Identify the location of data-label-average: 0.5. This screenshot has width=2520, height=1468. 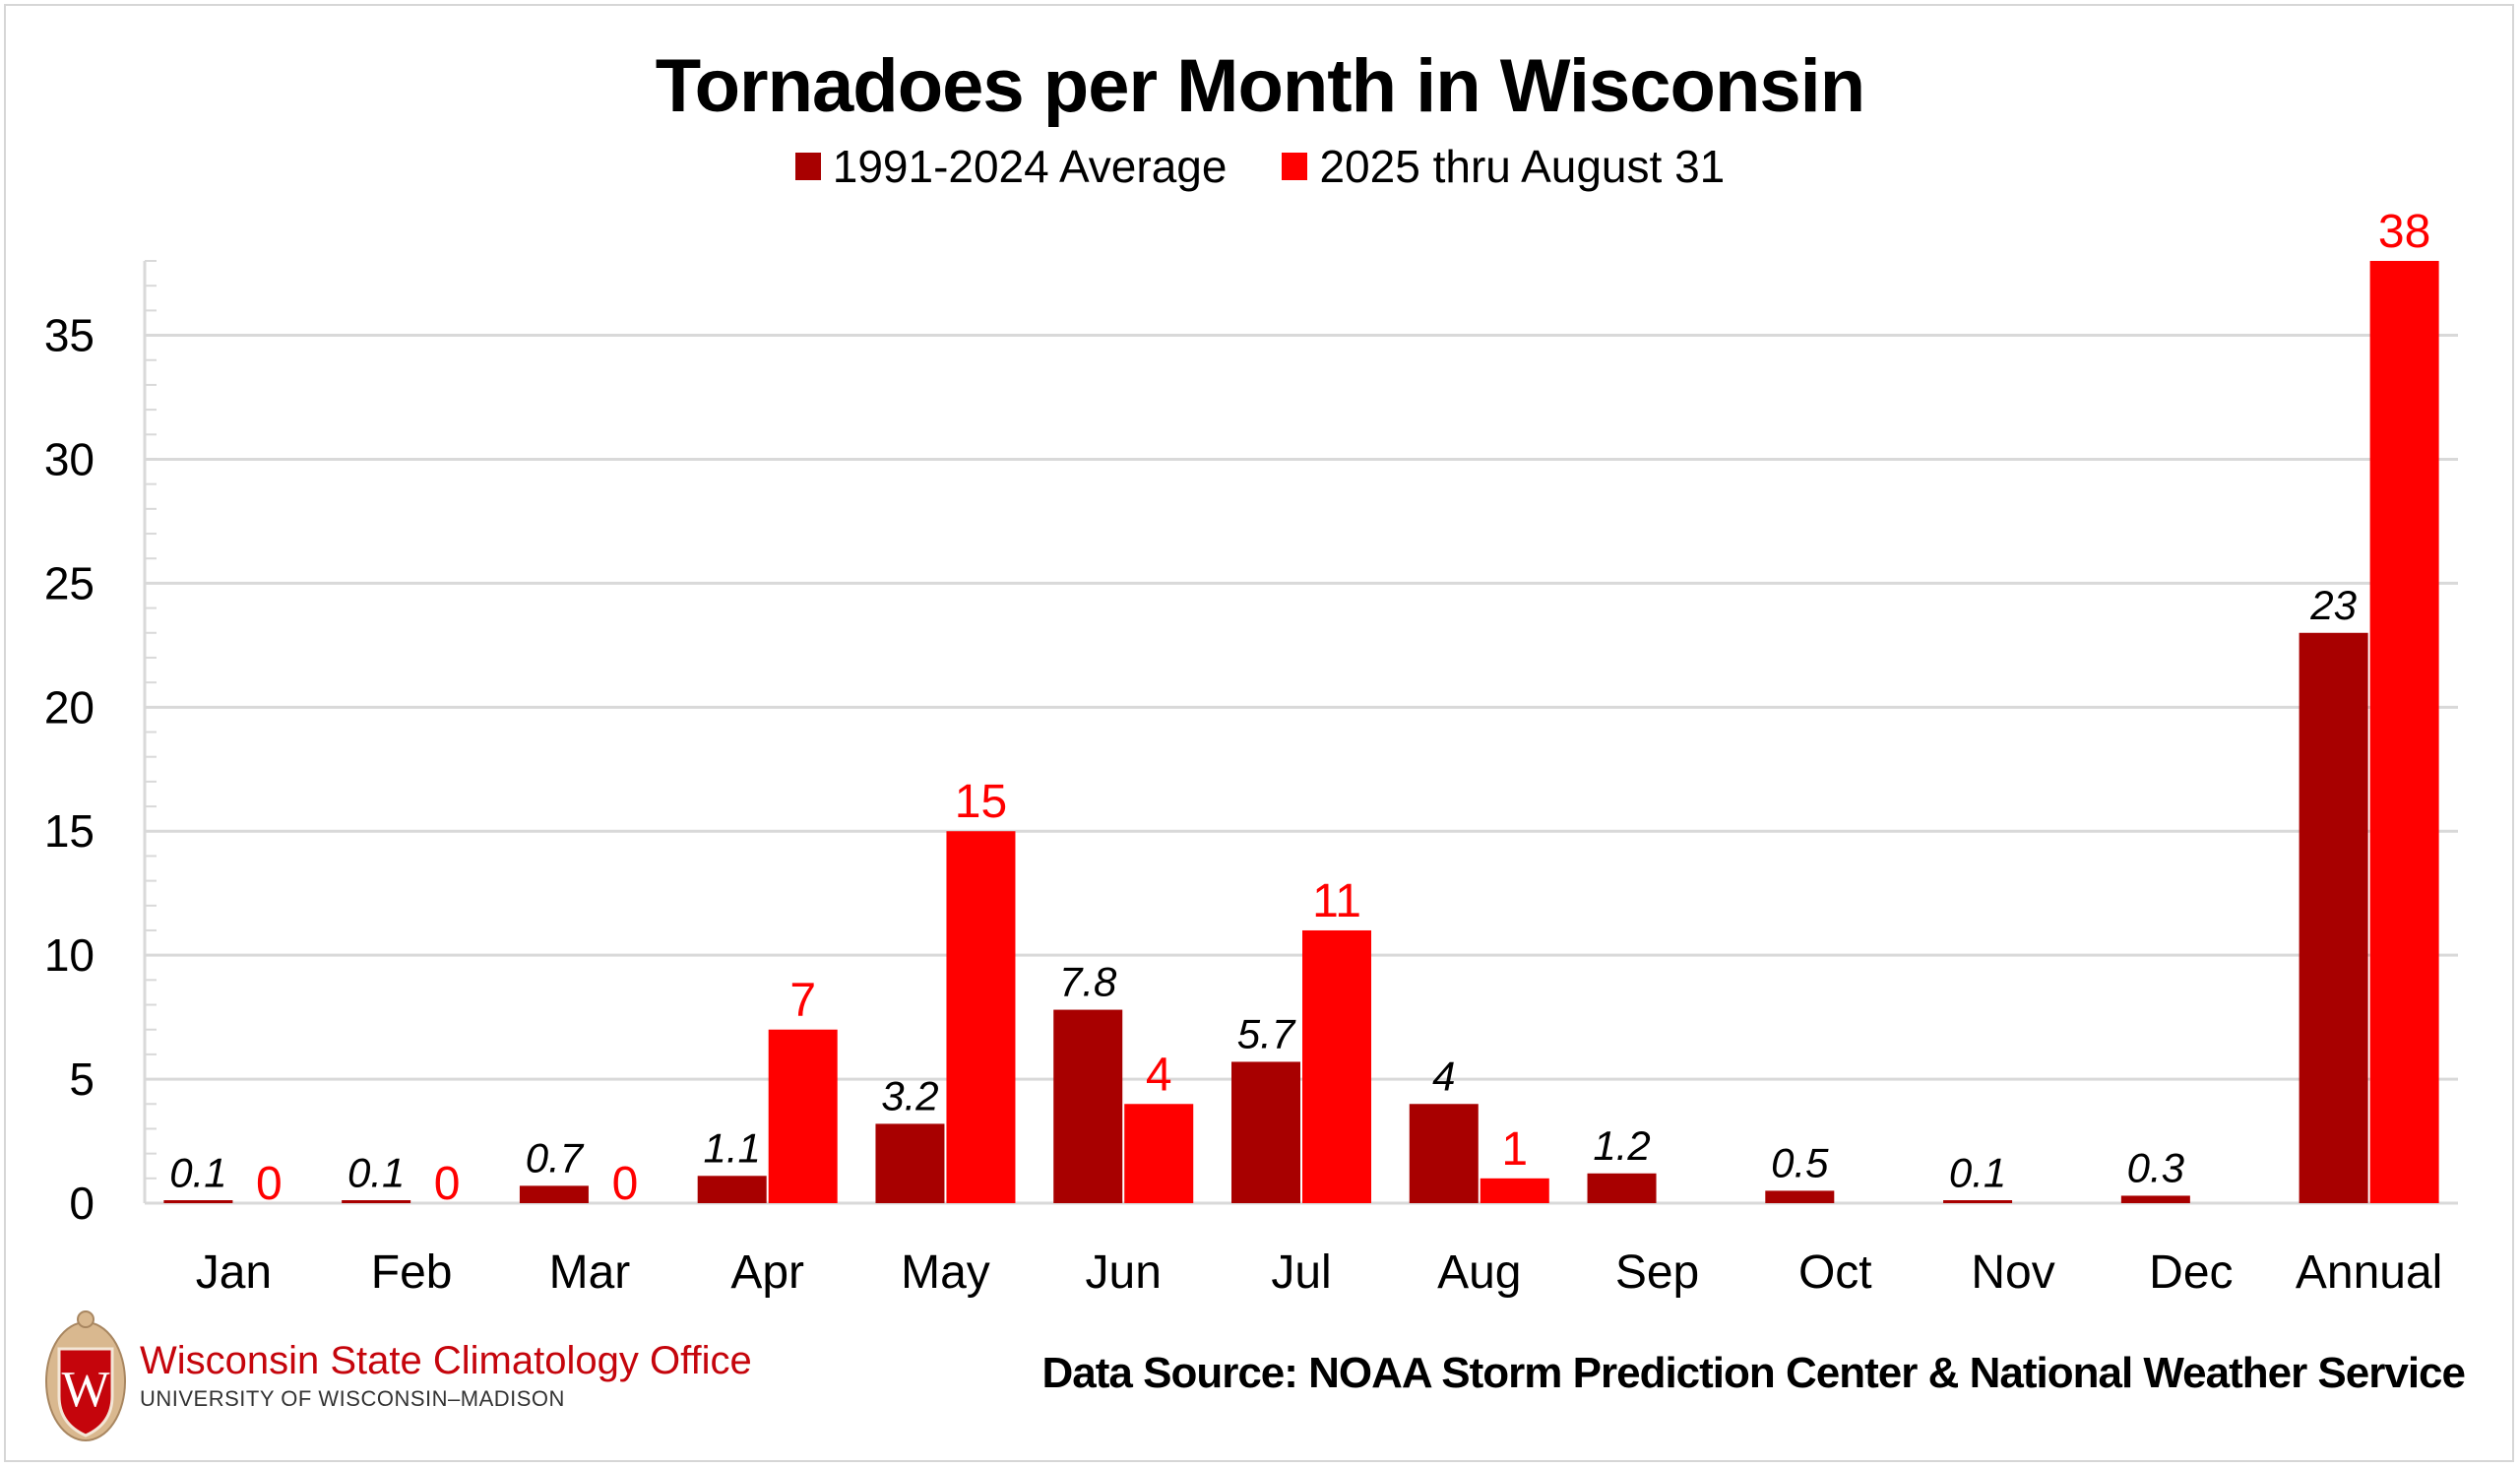
(1800, 1162).